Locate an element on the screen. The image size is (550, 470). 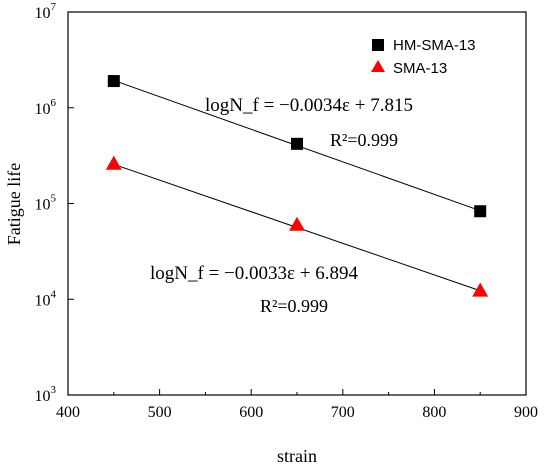
y-axis-title: Fatigue life is located at coordinates (14, 204).